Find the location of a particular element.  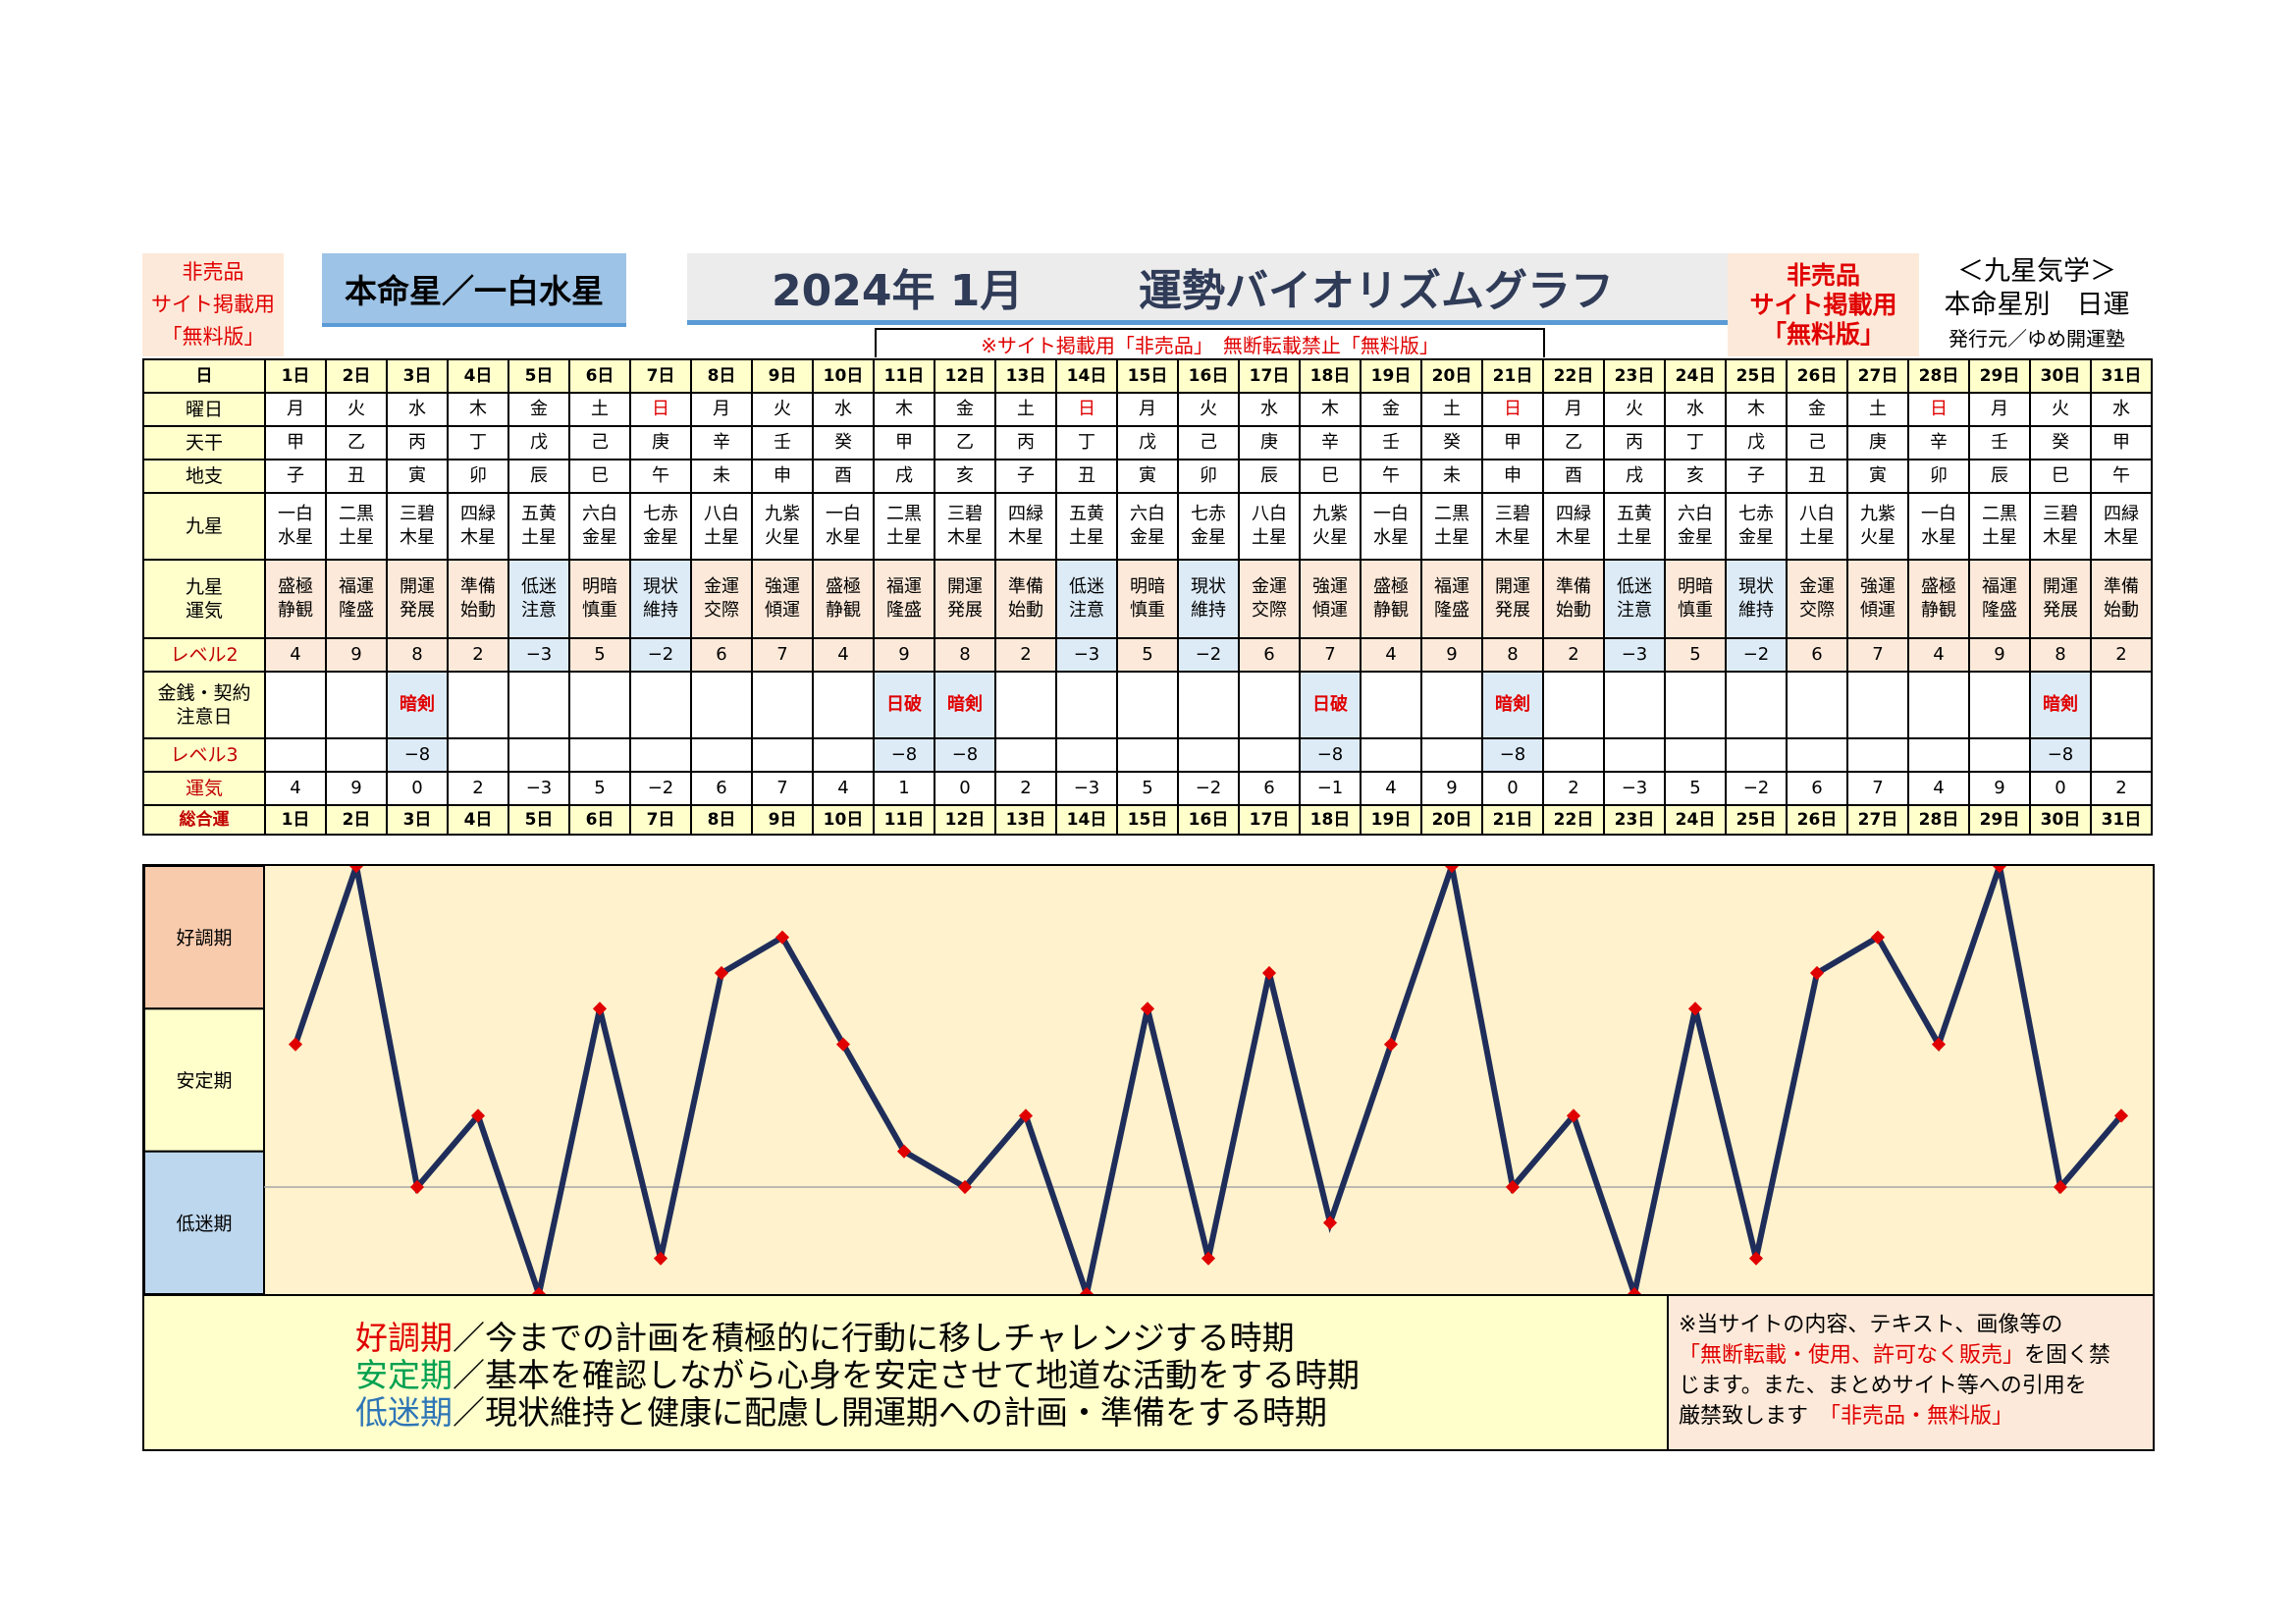

day-cell: 8日 is located at coordinates (722, 376).